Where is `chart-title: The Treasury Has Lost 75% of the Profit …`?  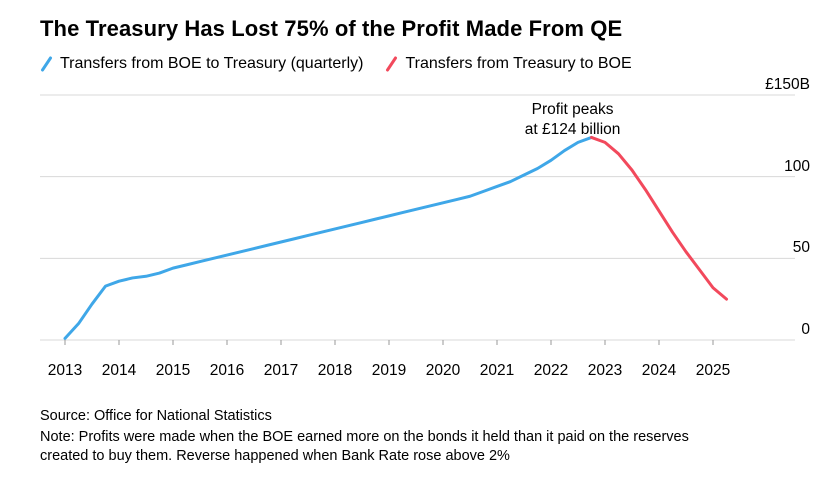 chart-title: The Treasury Has Lost 75% of the Profit … is located at coordinates (331, 28).